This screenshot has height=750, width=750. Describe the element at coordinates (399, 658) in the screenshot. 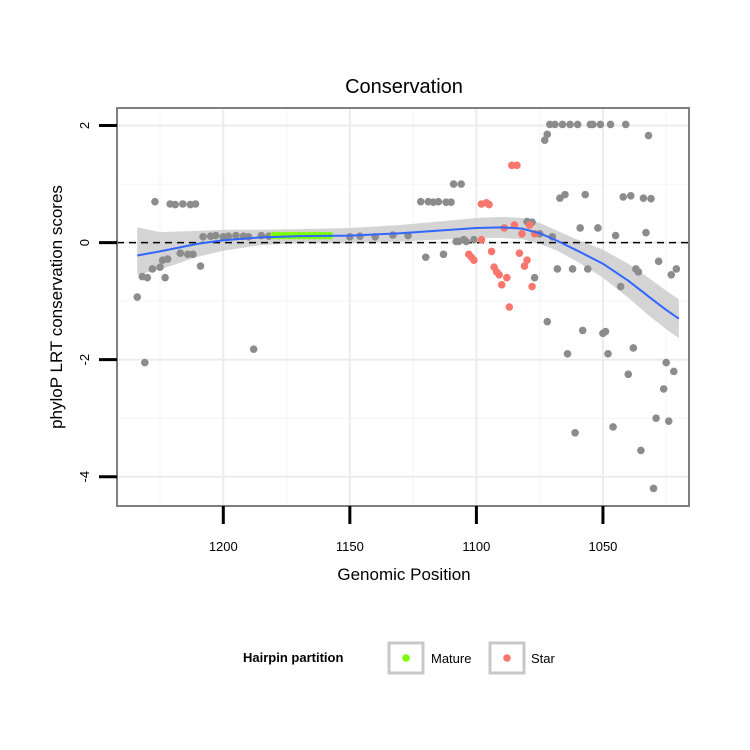

I see `legend: Hairpin partition Mature Star` at that location.